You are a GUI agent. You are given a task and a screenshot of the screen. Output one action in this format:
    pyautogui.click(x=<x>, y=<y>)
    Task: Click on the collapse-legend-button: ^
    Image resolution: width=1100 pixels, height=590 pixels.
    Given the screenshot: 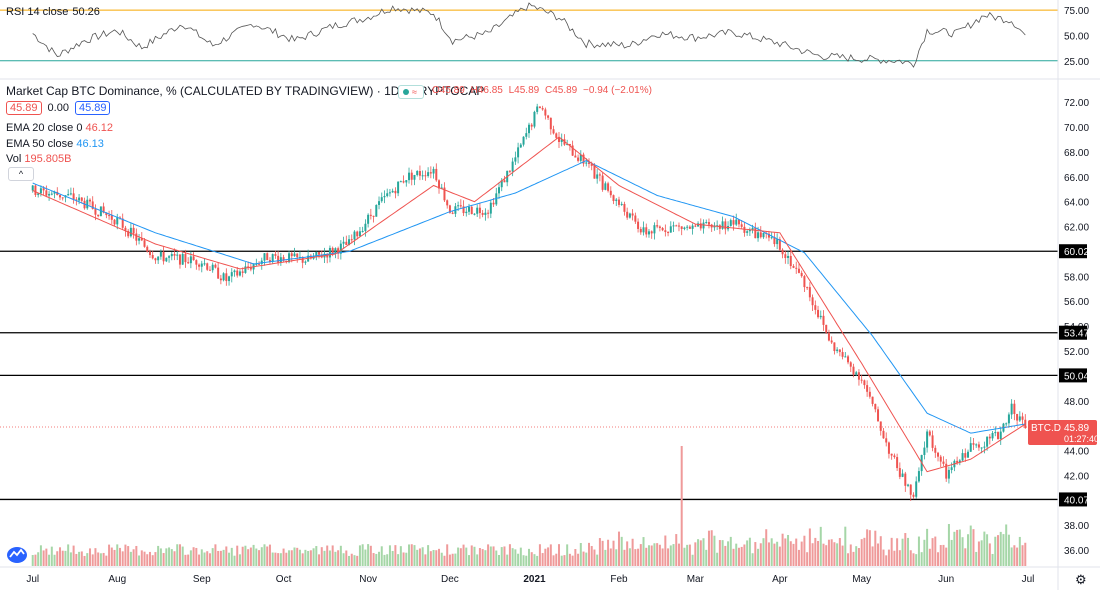 What is the action you would take?
    pyautogui.click(x=21, y=174)
    